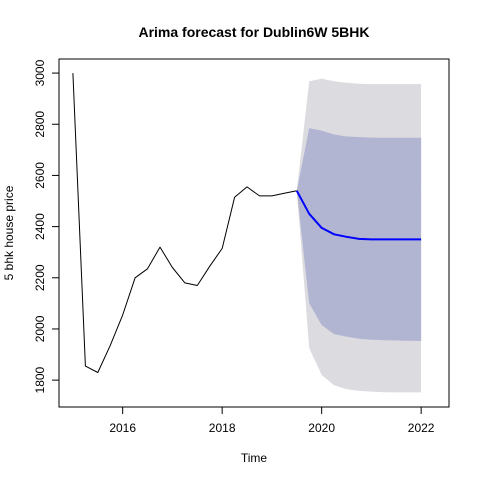 Image resolution: width=480 pixels, height=480 pixels. What do you see at coordinates (254, 458) in the screenshot?
I see `x-axis-label: Time` at bounding box center [254, 458].